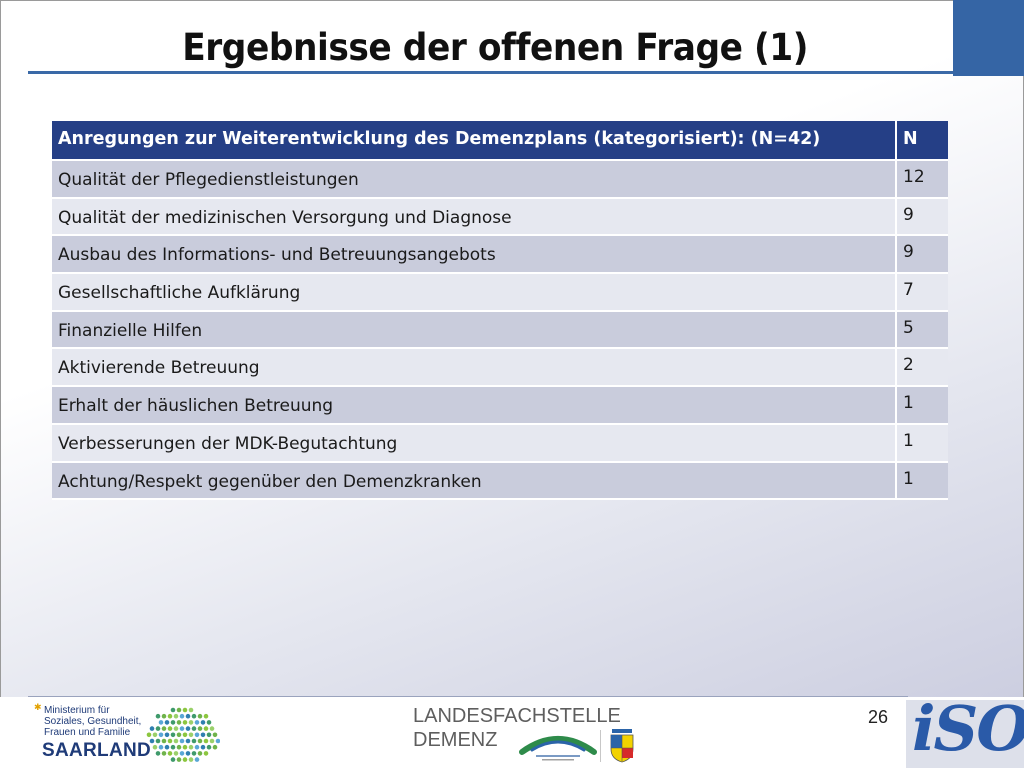 This screenshot has height=768, width=1024. I want to click on landesfachstelle-logo: LANDESFACHSTELLE DEMENZ, so click(517, 728).